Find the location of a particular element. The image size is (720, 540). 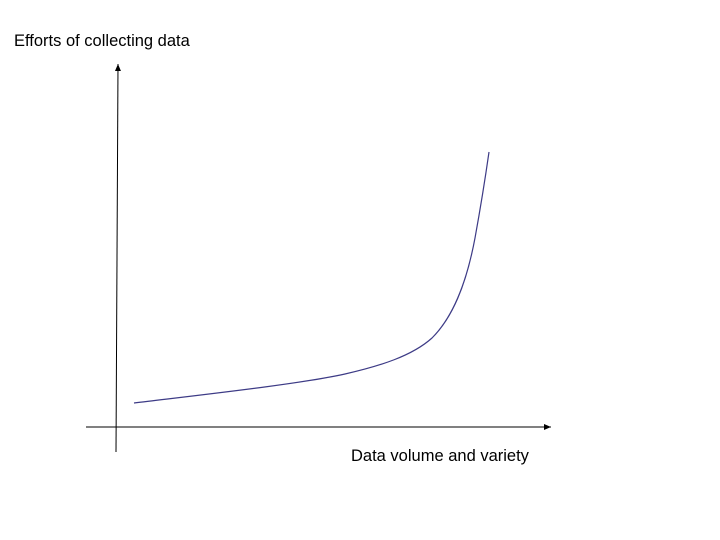

x-axis-label: Data volume and variety is located at coordinates (440, 456).